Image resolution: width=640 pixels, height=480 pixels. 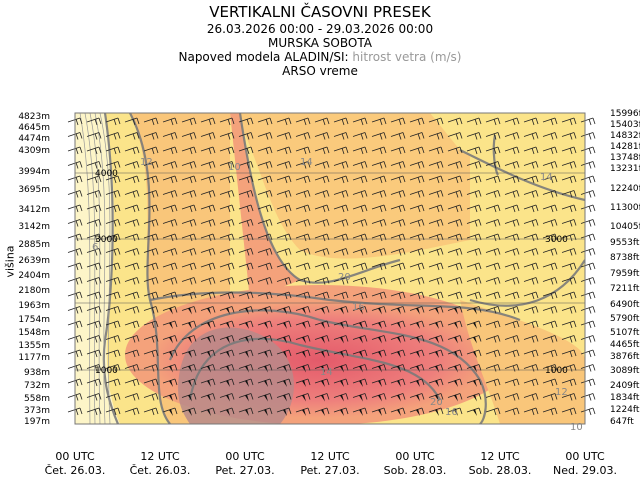 I want to click on y-left-tick-label: 558m, so click(x=37, y=399).